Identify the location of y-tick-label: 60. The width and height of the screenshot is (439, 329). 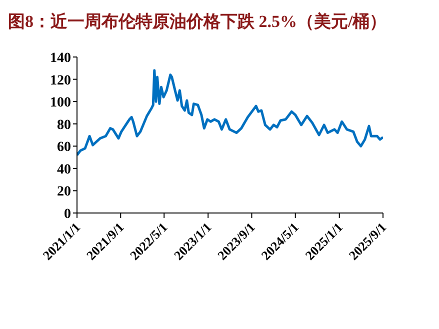
(64, 148).